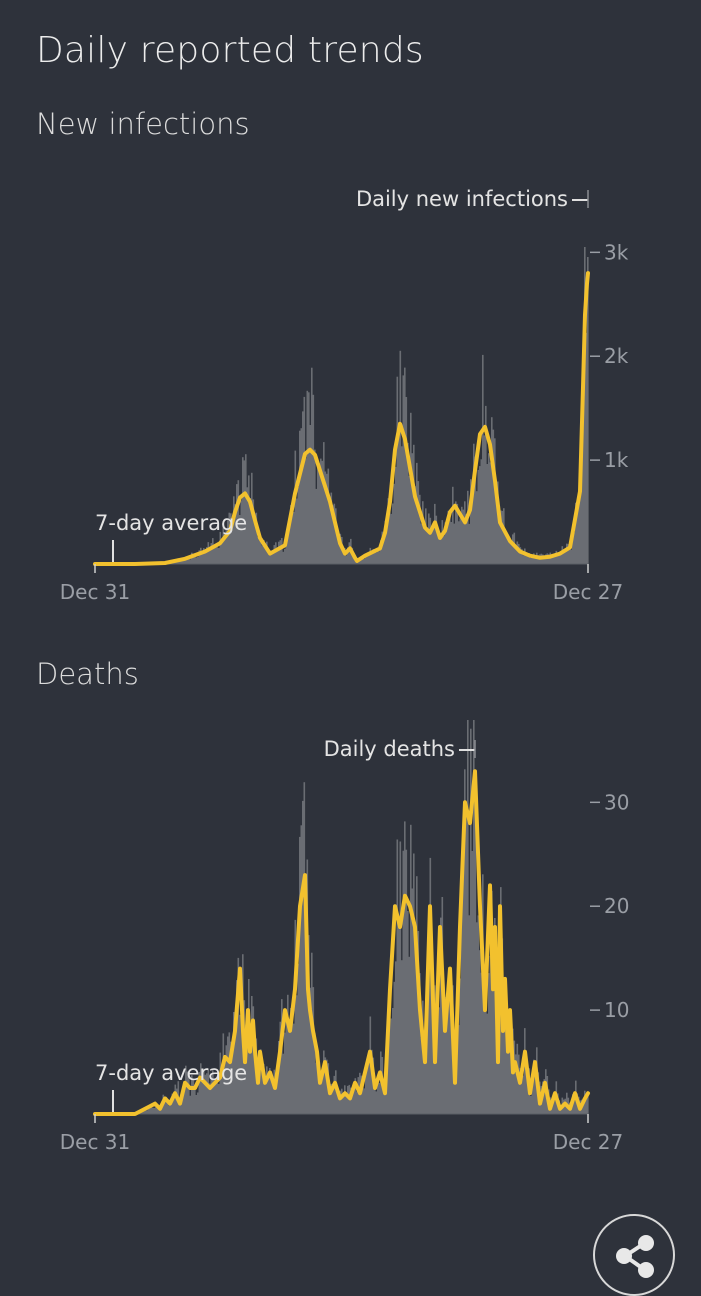 The width and height of the screenshot is (701, 1296). Describe the element at coordinates (143, 124) in the screenshot. I see `section-title-infections: New infections` at that location.